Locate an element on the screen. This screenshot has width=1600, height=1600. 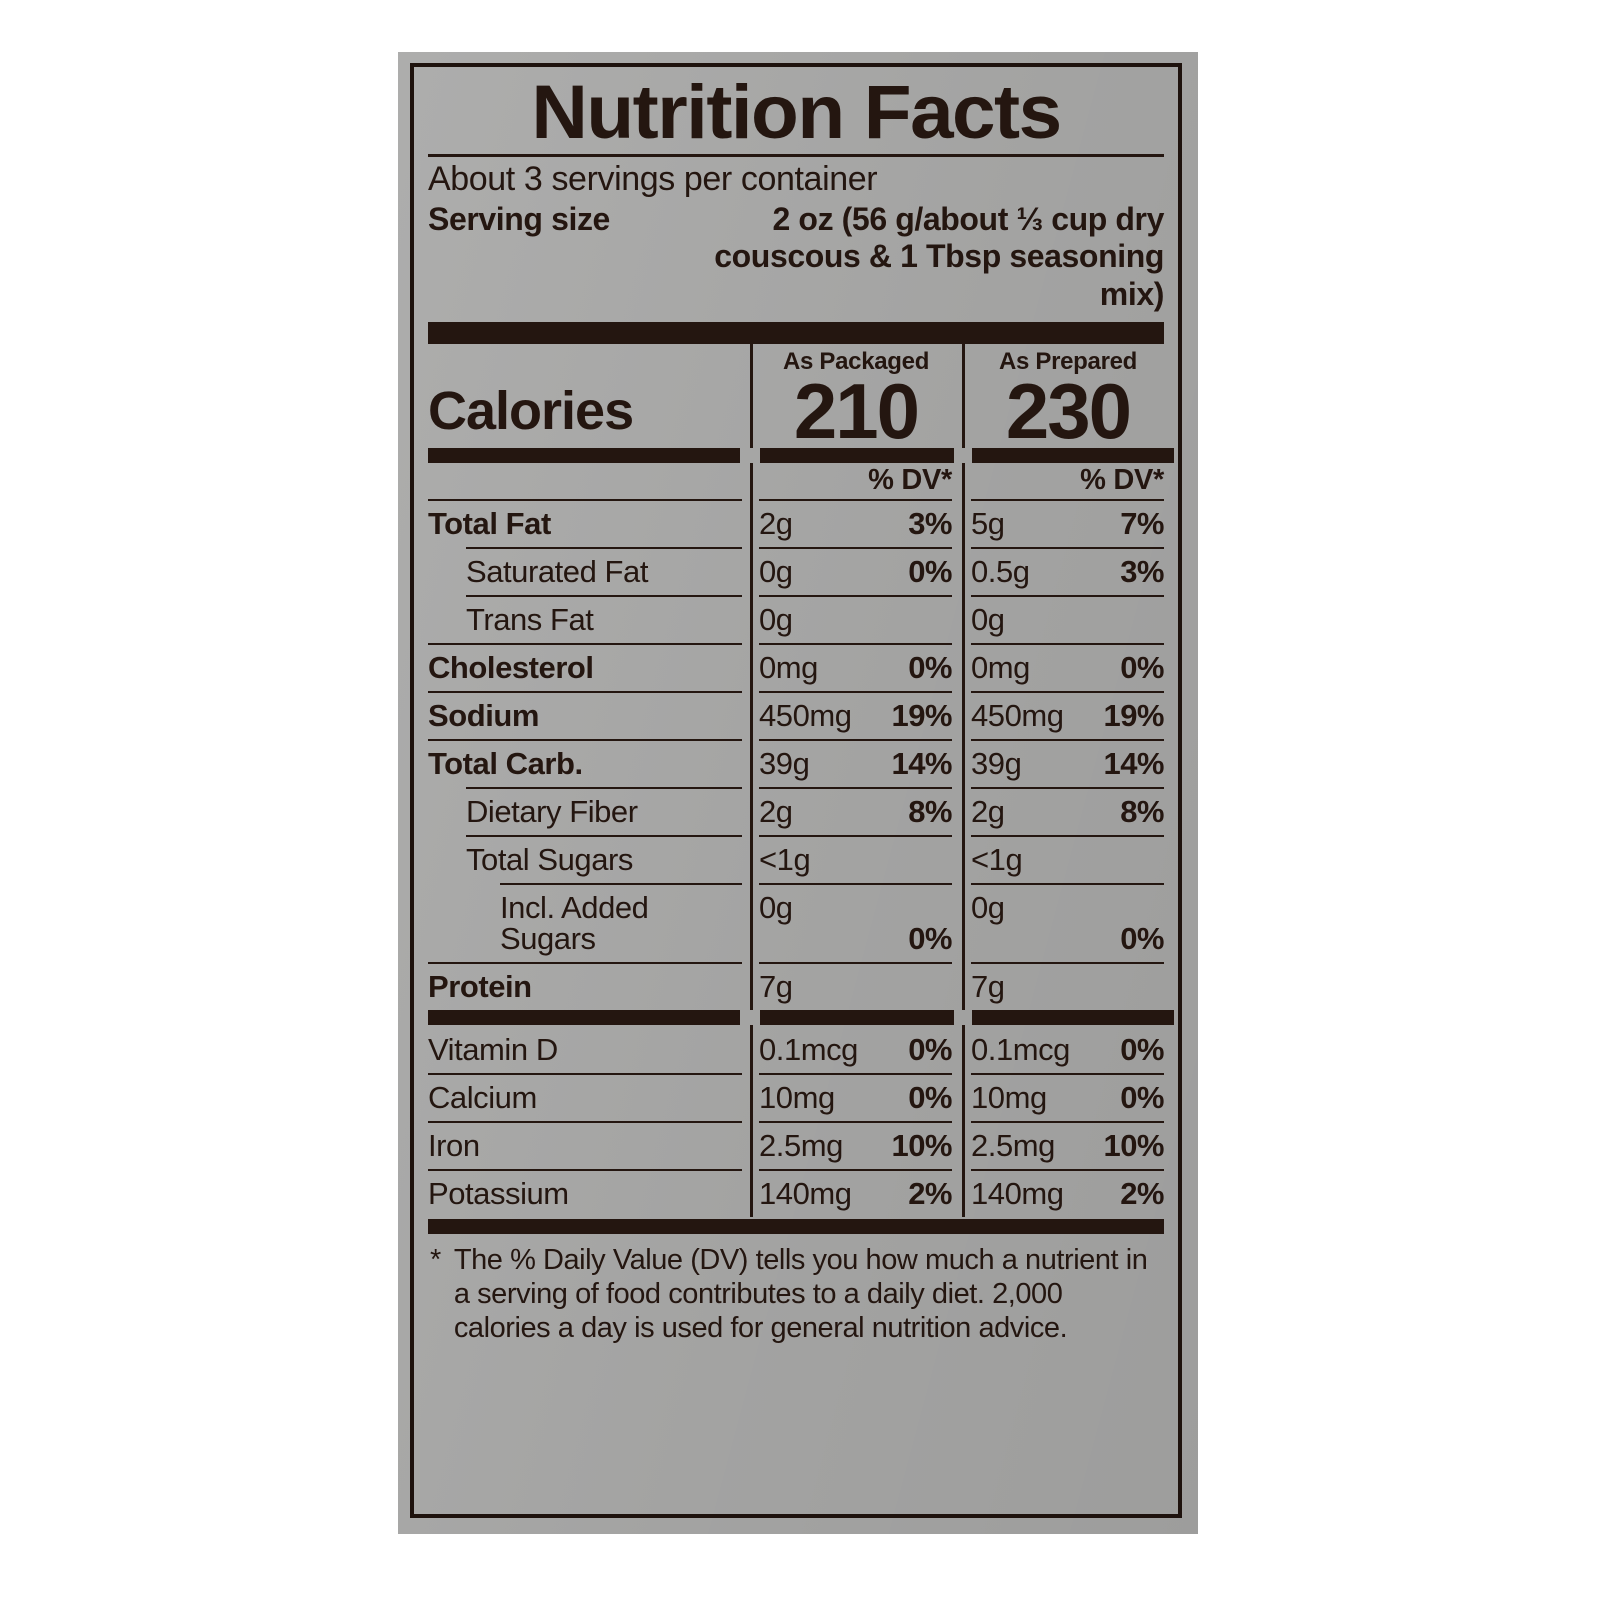
nutrient-name: Trans Fat is located at coordinates (589, 618).